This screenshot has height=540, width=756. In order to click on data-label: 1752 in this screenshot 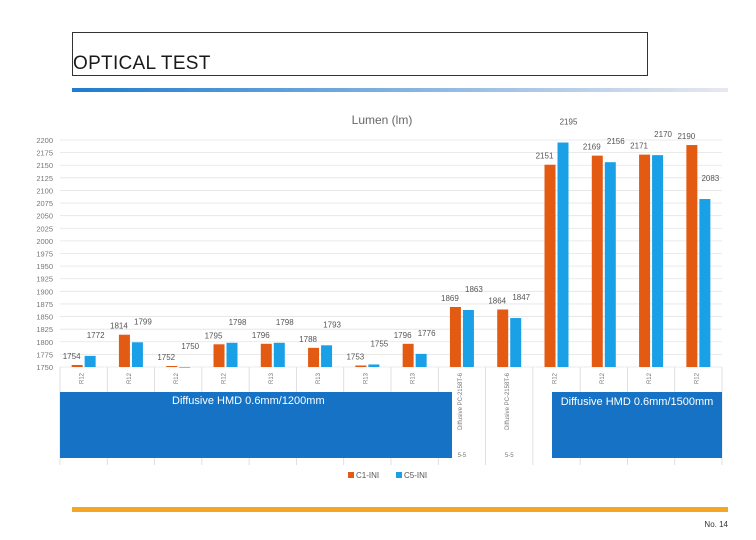, I will do `click(166, 357)`.